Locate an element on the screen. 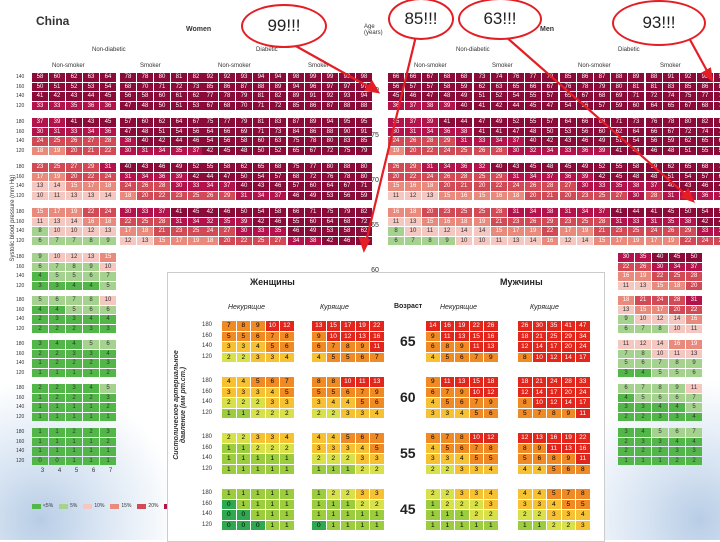 The width and height of the screenshot is (720, 542). legend-label: <5% is located at coordinates (48, 506).